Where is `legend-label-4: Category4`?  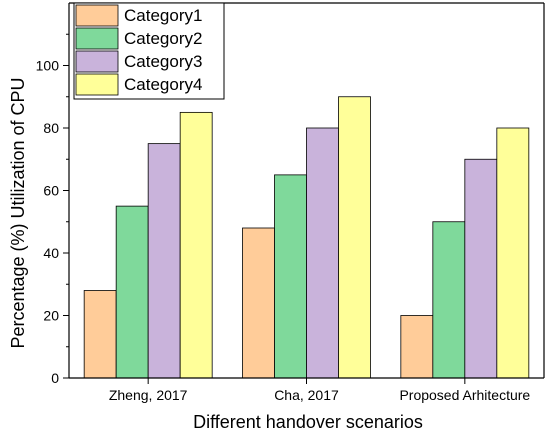 legend-label-4: Category4 is located at coordinates (163, 84).